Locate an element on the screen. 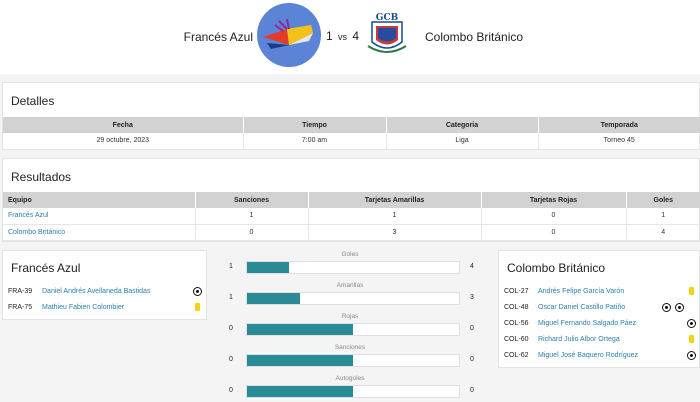 The image size is (700, 402). stat-yellows: Amarillas 1 3 is located at coordinates (350, 296).